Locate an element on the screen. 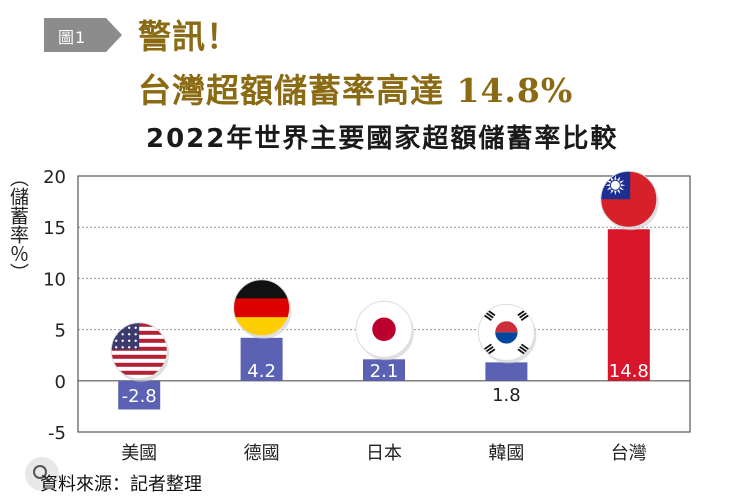  usa-flag-icon is located at coordinates (139, 348).